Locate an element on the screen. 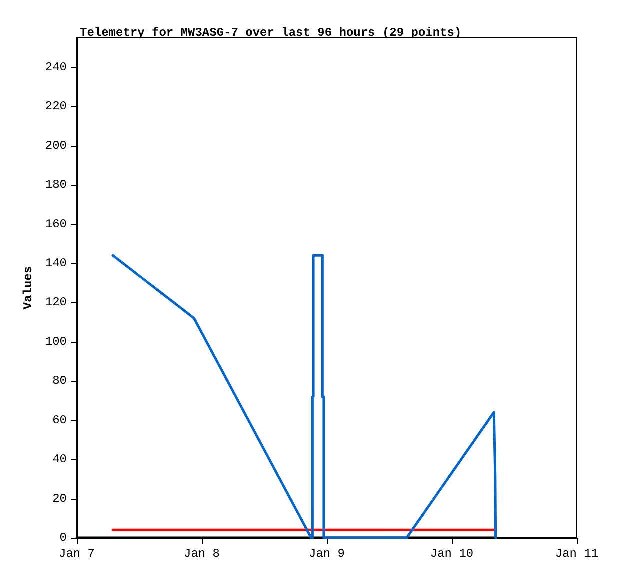 The height and width of the screenshot is (579, 618). y-tick-label: 0 is located at coordinates (63, 538).